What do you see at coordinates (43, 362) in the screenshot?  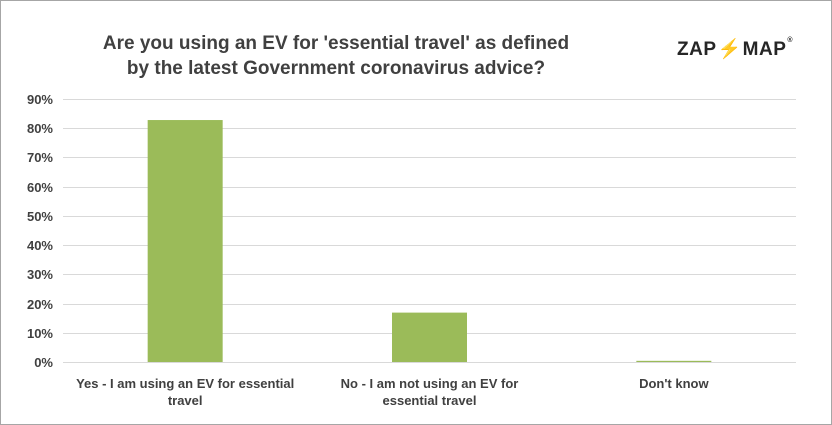 I see `y-tick-label-0: 0%` at bounding box center [43, 362].